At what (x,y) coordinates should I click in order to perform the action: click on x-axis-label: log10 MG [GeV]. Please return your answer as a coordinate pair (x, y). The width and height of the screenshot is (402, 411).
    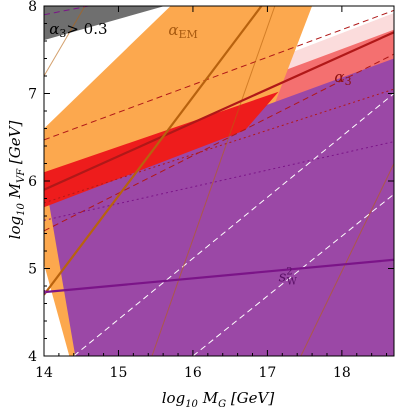
    Looking at the image, I should click on (218, 399).